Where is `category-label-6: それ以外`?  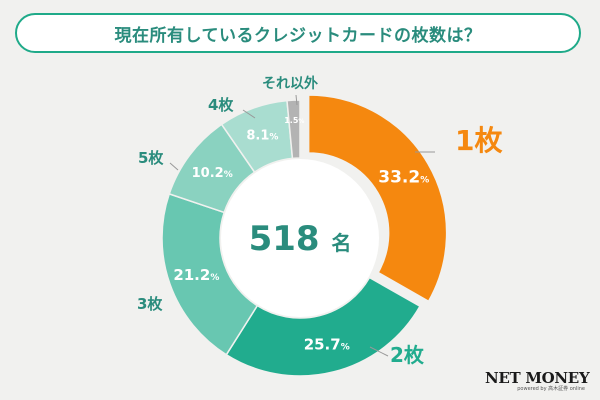 category-label-6: それ以外 is located at coordinates (290, 83).